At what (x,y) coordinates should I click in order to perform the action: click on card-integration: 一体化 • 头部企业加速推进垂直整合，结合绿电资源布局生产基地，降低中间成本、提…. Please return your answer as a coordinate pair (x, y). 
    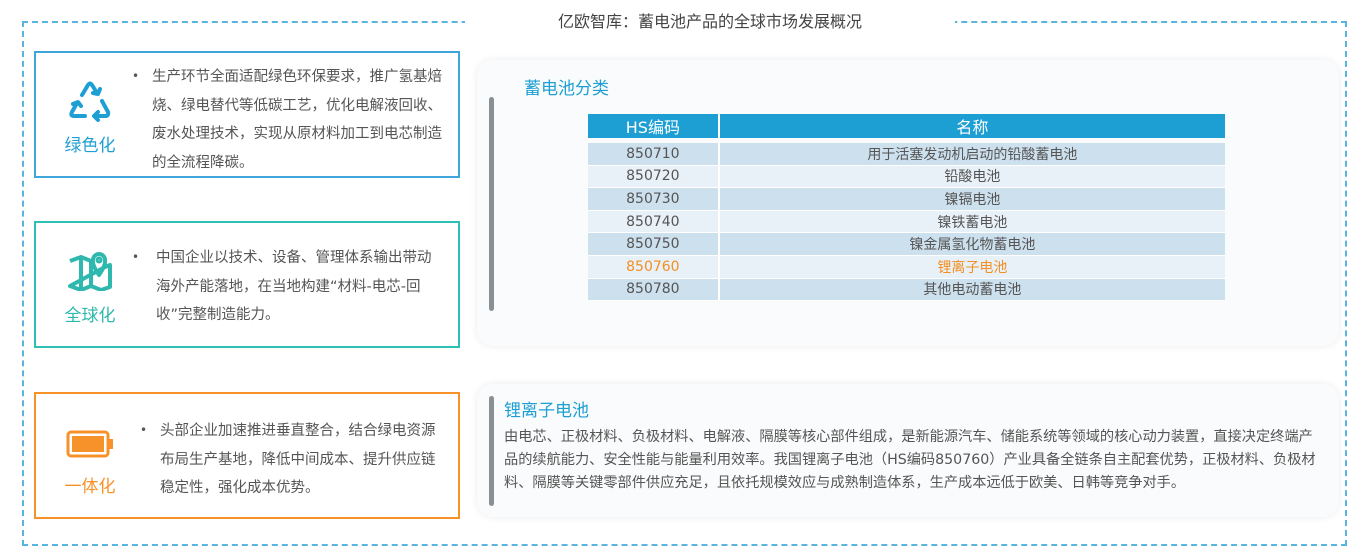
    Looking at the image, I should click on (247, 455).